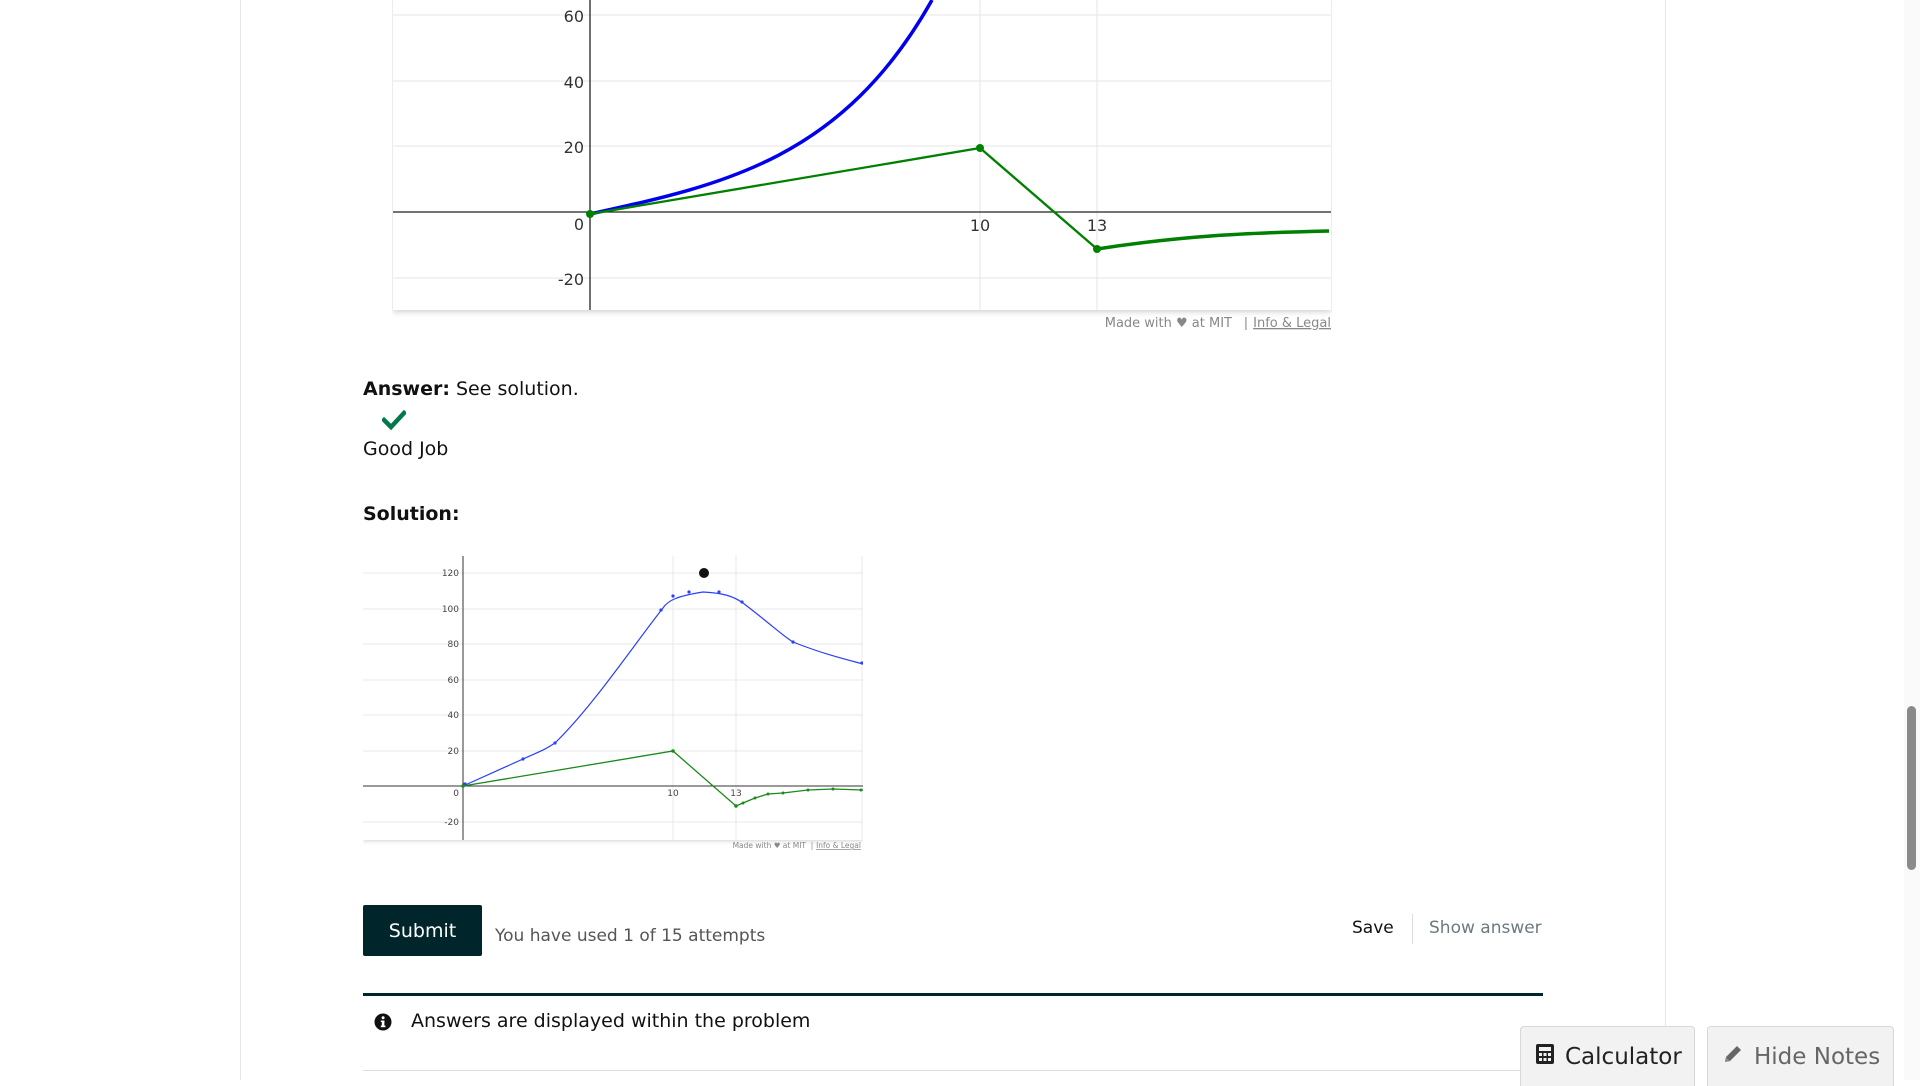  I want to click on check-icon, so click(394, 420).